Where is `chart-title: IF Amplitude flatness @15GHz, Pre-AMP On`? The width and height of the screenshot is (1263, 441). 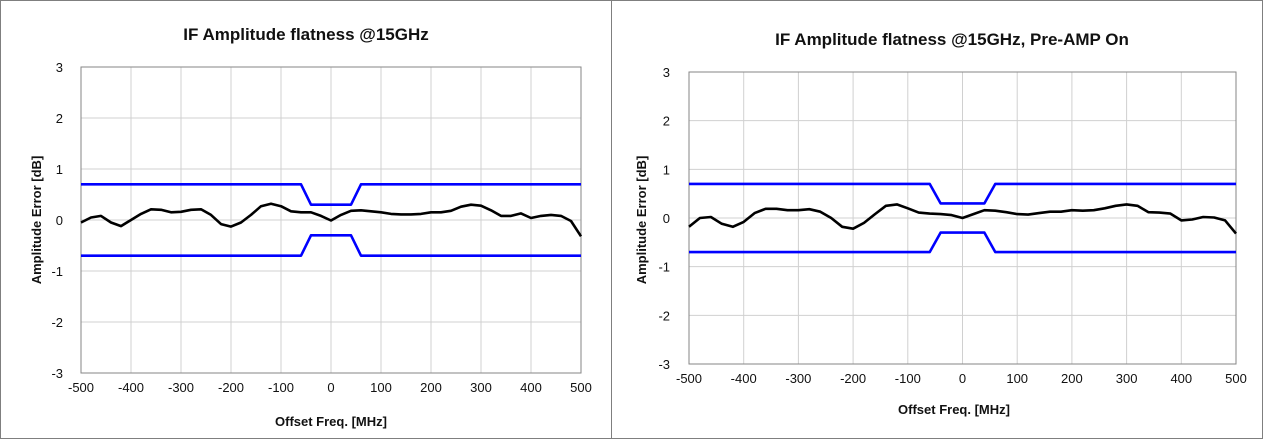 chart-title: IF Amplitude flatness @15GHz, Pre-AMP On is located at coordinates (952, 39).